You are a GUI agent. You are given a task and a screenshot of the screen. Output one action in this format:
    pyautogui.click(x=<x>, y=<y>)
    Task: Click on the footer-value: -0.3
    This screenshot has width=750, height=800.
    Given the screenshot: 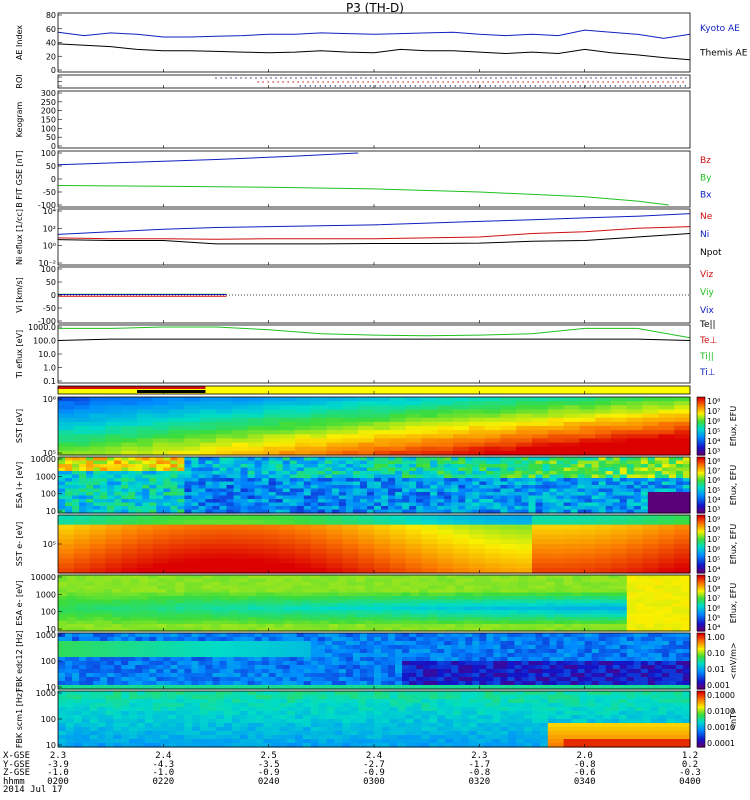 What is the action you would take?
    pyautogui.click(x=690, y=773)
    